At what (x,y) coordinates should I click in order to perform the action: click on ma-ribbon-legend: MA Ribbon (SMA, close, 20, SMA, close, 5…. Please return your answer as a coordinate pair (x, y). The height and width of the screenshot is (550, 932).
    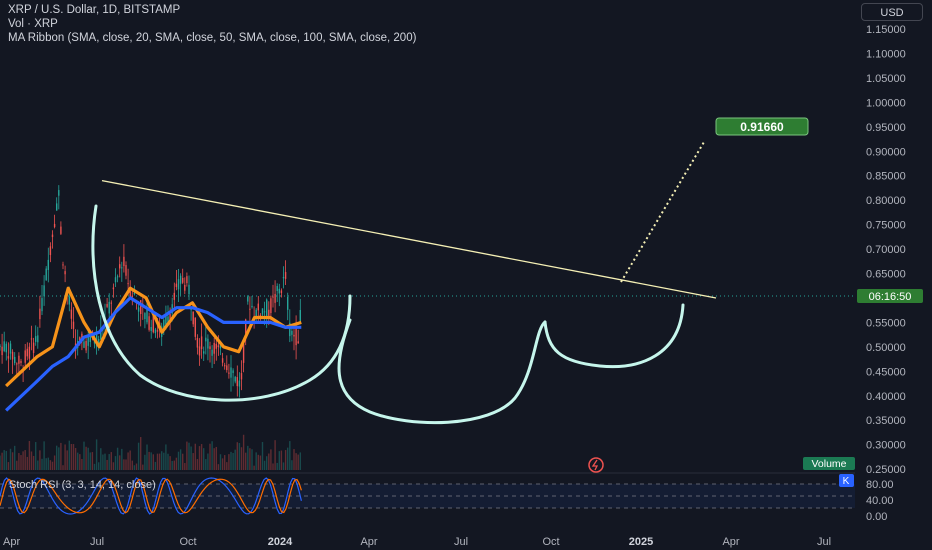
    Looking at the image, I should click on (212, 38).